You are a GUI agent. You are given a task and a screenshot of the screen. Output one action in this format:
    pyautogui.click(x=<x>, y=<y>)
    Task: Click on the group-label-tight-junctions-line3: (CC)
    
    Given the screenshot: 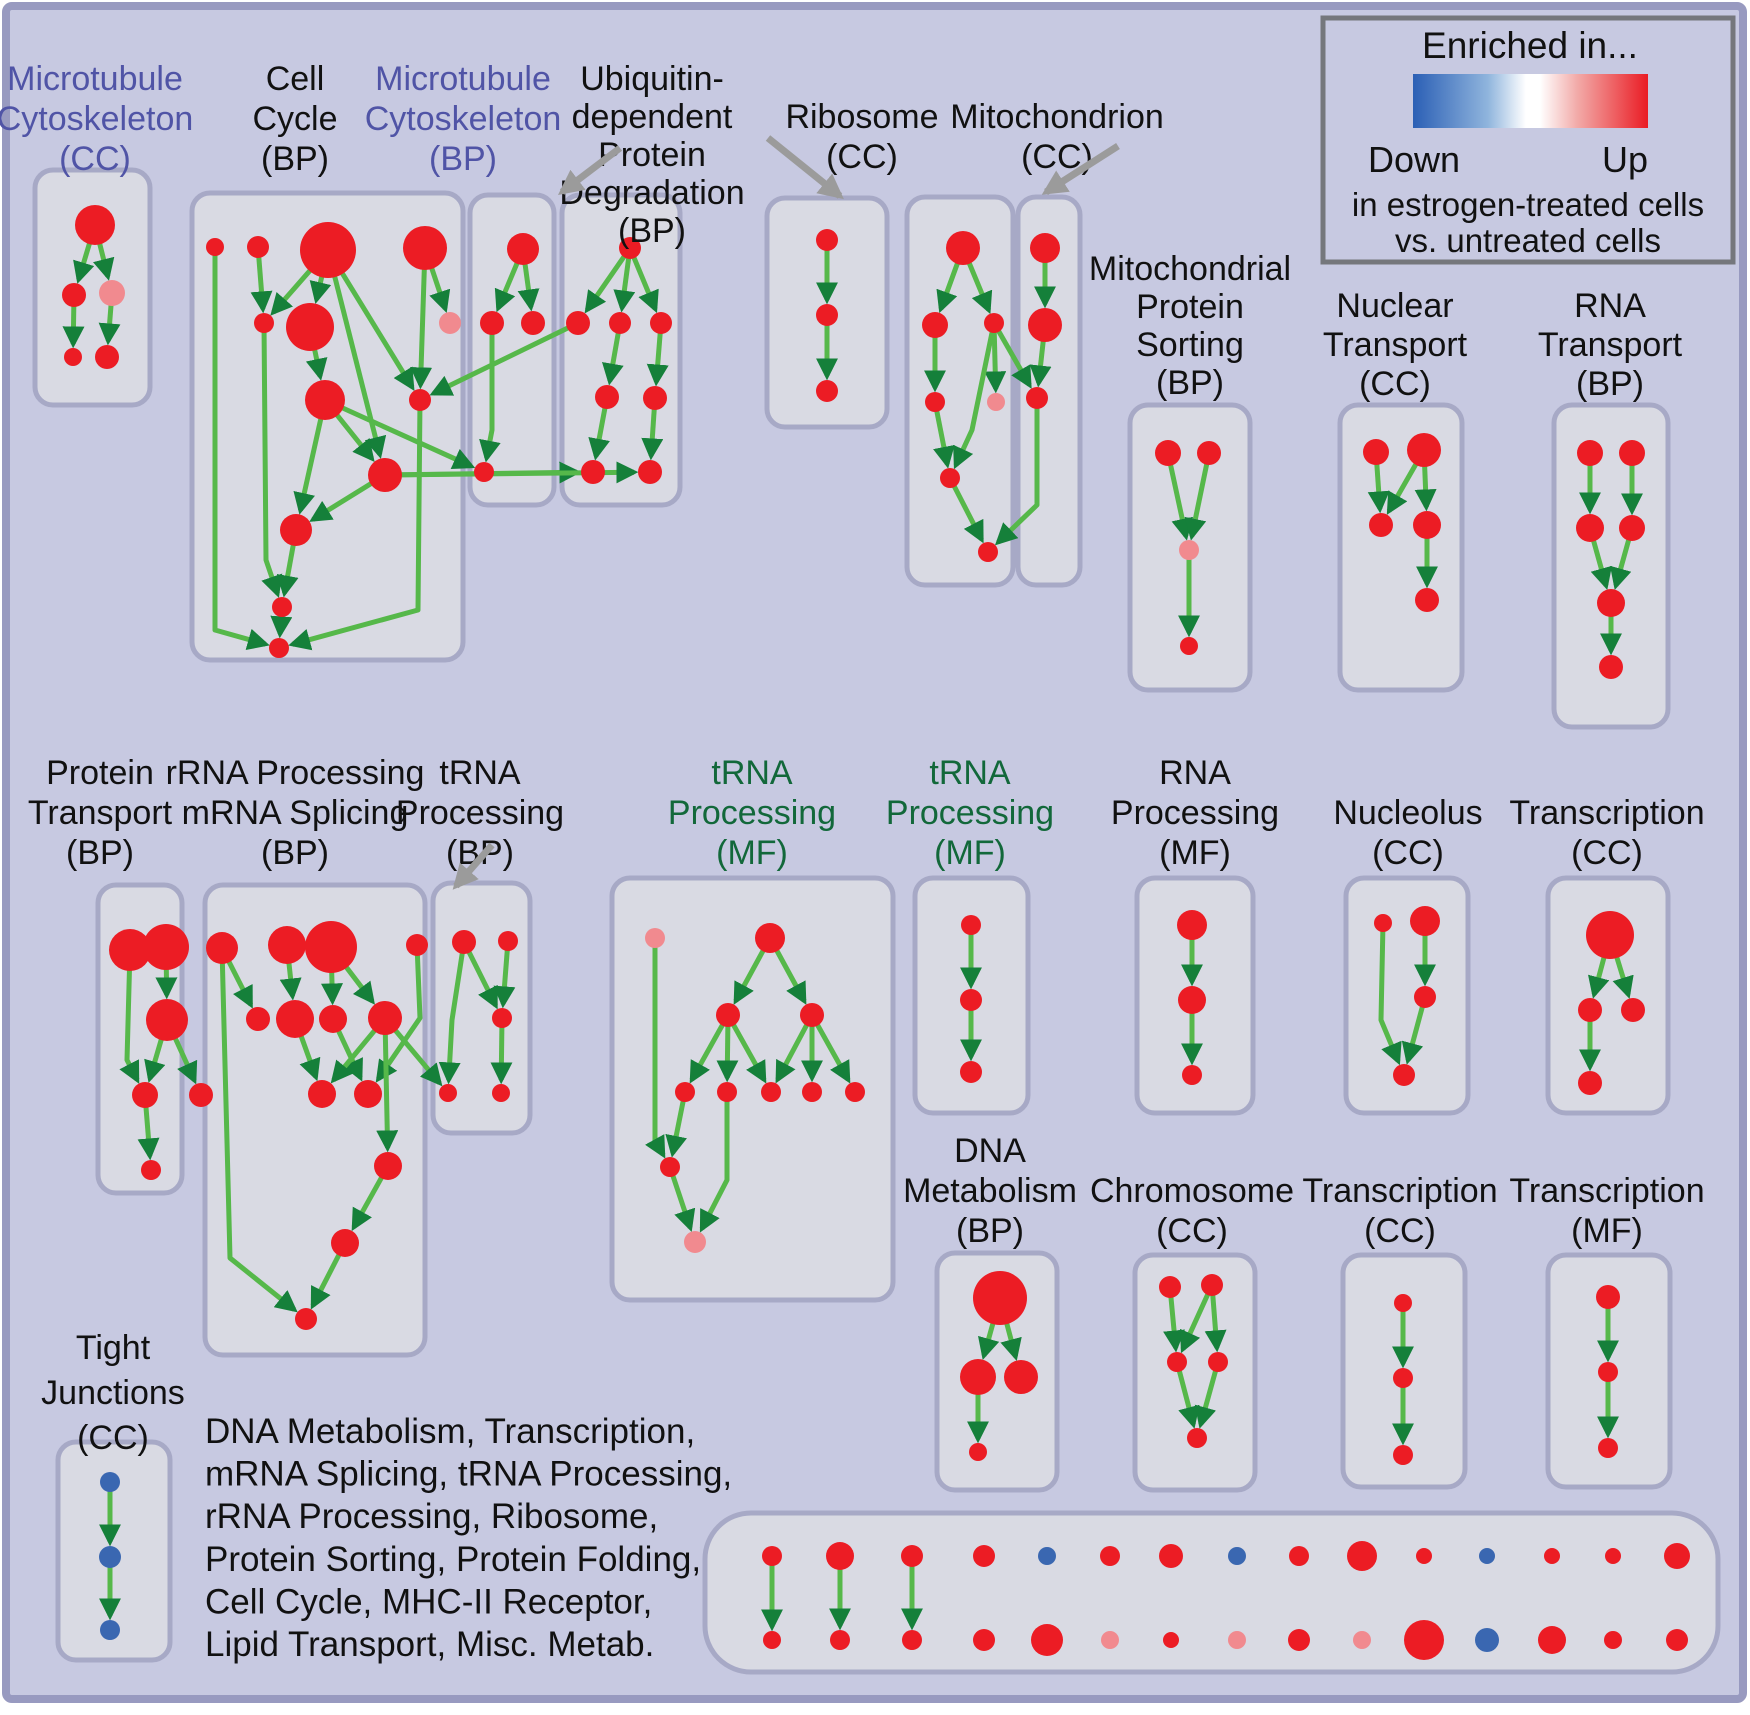 What is the action you would take?
    pyautogui.click(x=113, y=1438)
    